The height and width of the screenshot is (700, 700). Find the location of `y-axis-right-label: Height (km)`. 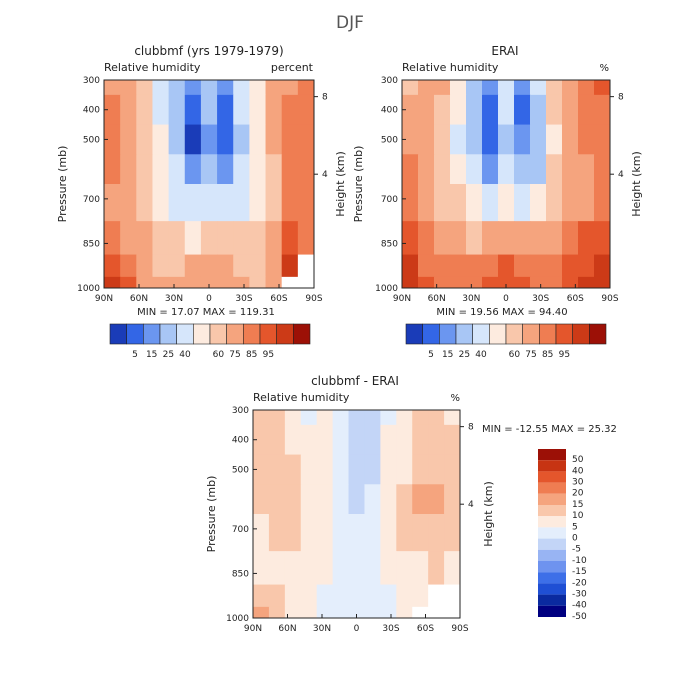

y-axis-right-label: Height (km) is located at coordinates (488, 514).